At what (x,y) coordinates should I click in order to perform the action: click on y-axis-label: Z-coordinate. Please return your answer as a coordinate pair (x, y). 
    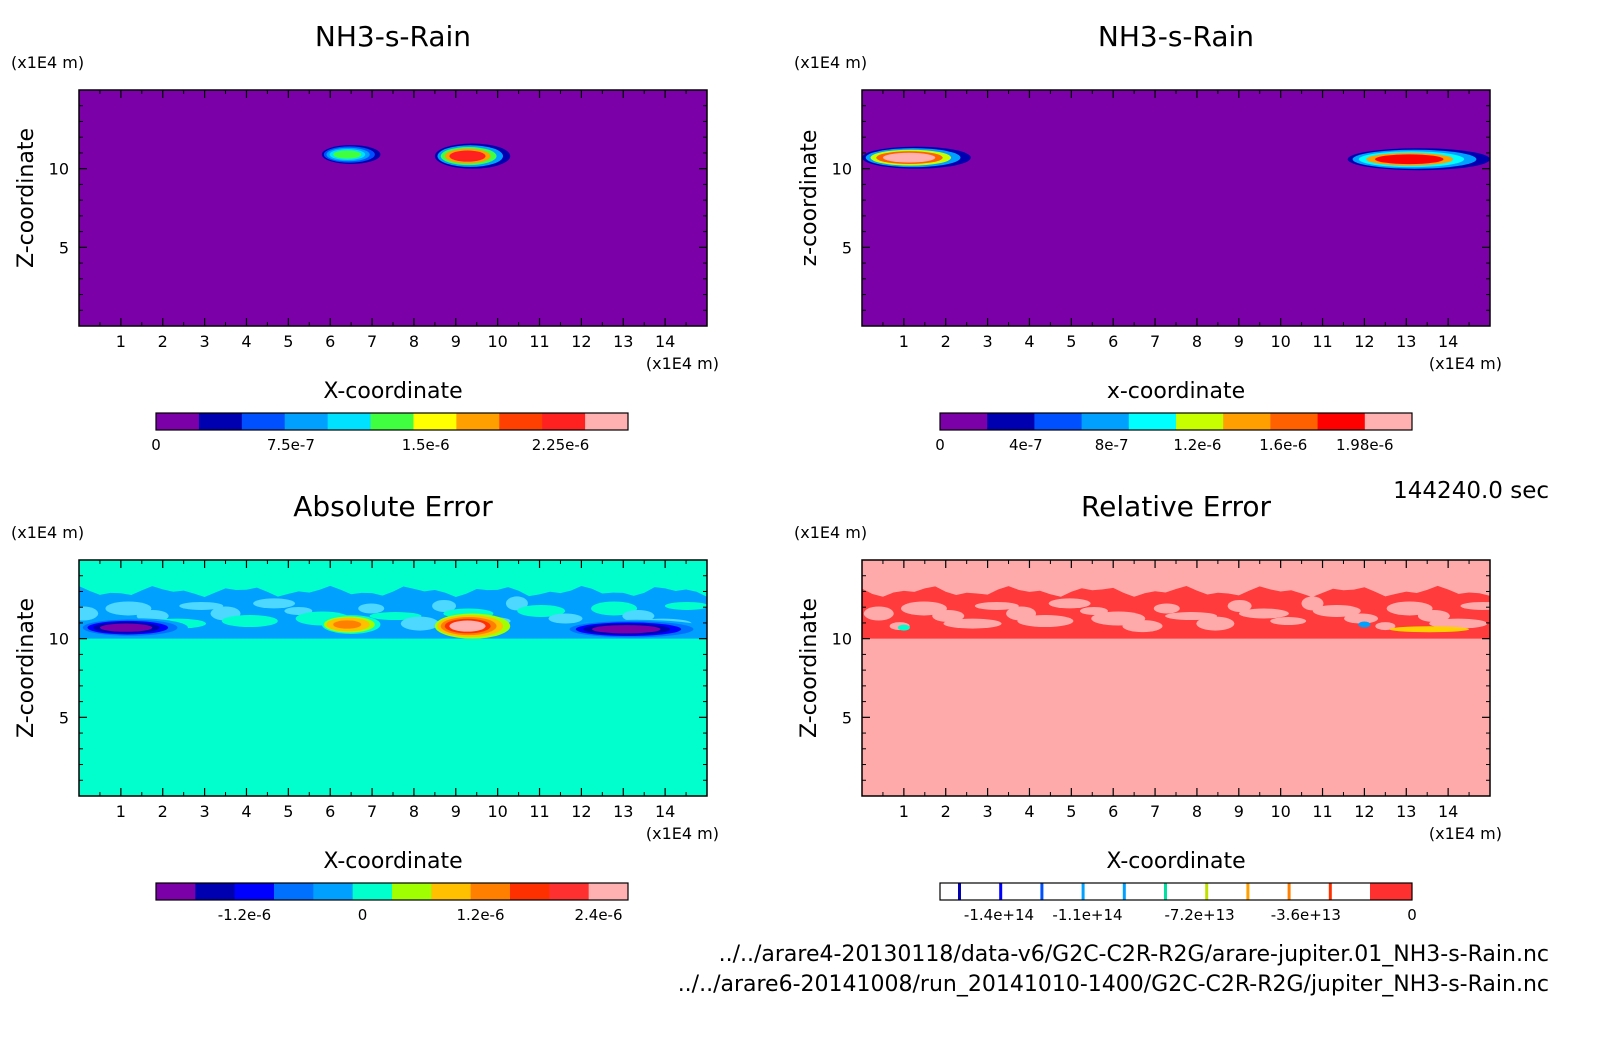
    Looking at the image, I should click on (26, 668).